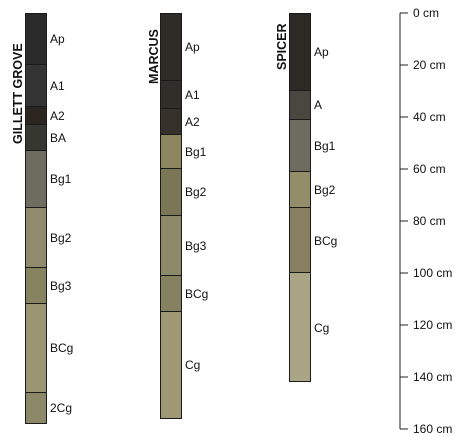 This screenshot has height=437, width=474. What do you see at coordinates (429, 65) in the screenshot?
I see `depth-tick-label-20: 20 cm` at bounding box center [429, 65].